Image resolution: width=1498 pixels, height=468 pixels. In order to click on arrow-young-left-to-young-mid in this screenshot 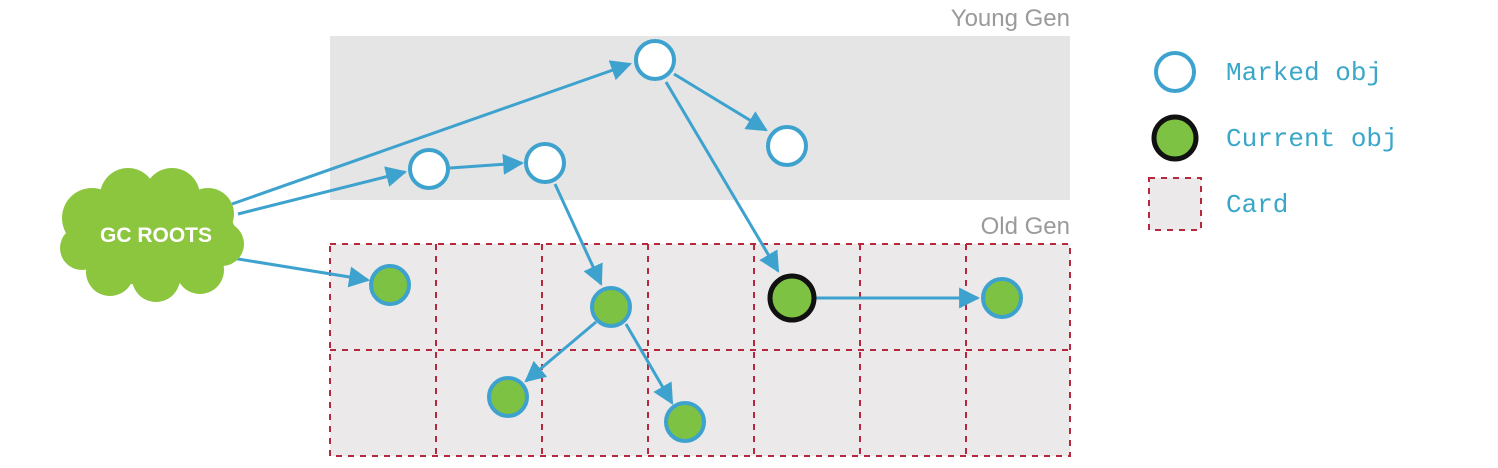, I will do `click(487, 164)`.